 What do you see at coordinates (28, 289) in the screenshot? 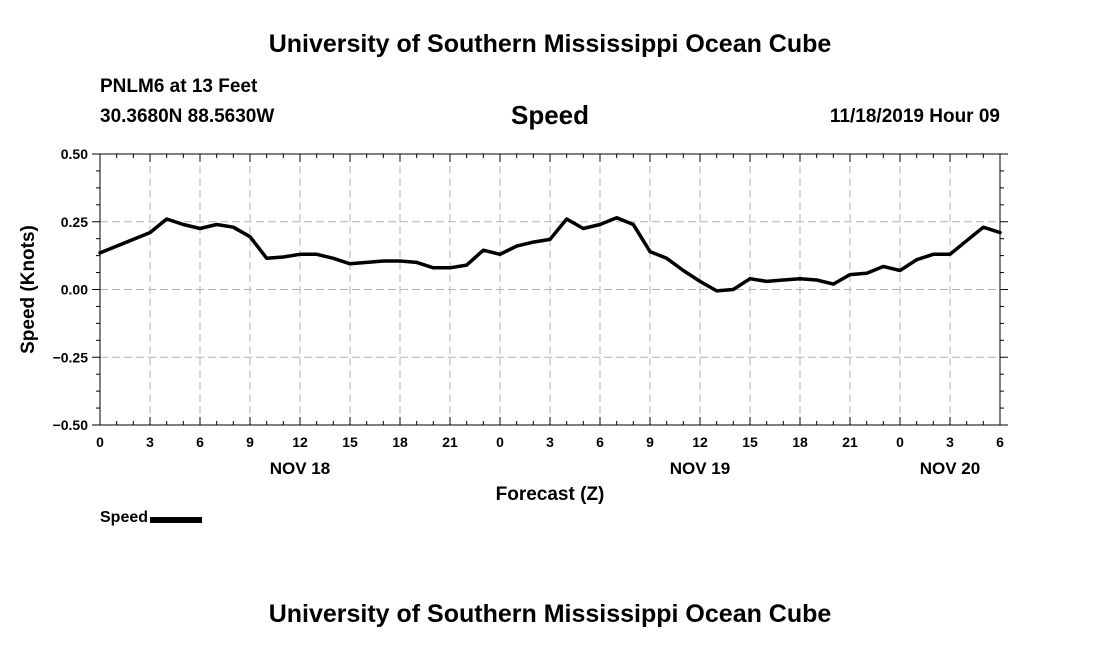
I see `y-axis-label: Speed (Knots)` at bounding box center [28, 289].